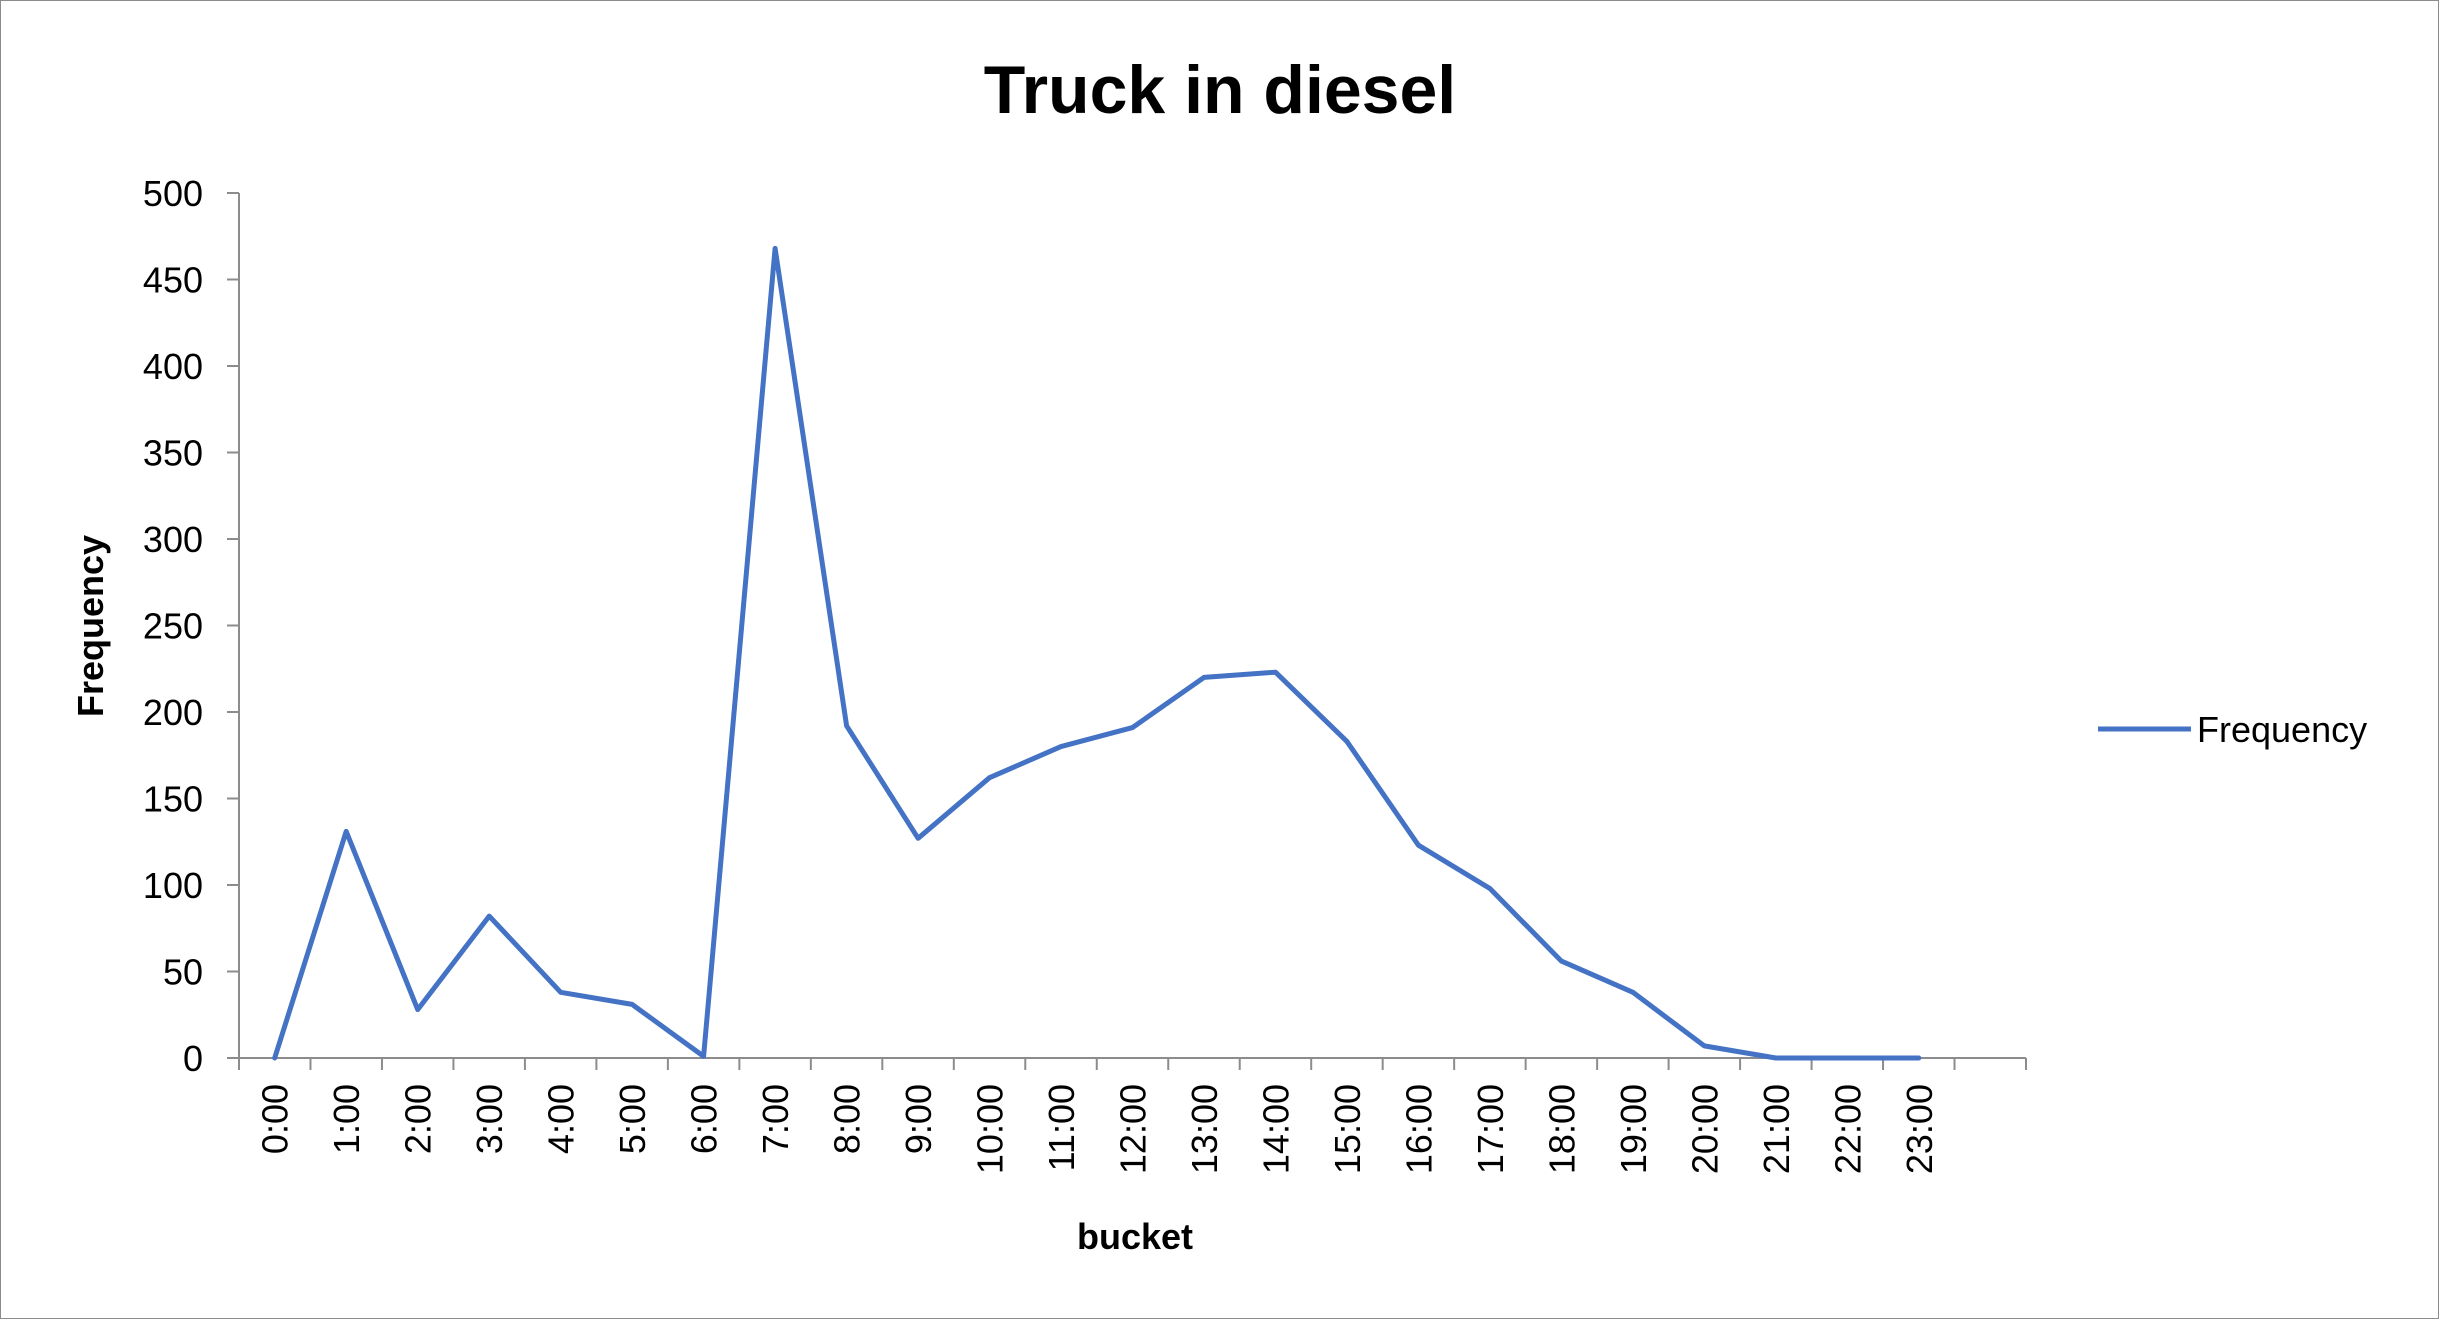 The width and height of the screenshot is (2439, 1320). I want to click on x-tick-label: 1:00, so click(346, 1119).